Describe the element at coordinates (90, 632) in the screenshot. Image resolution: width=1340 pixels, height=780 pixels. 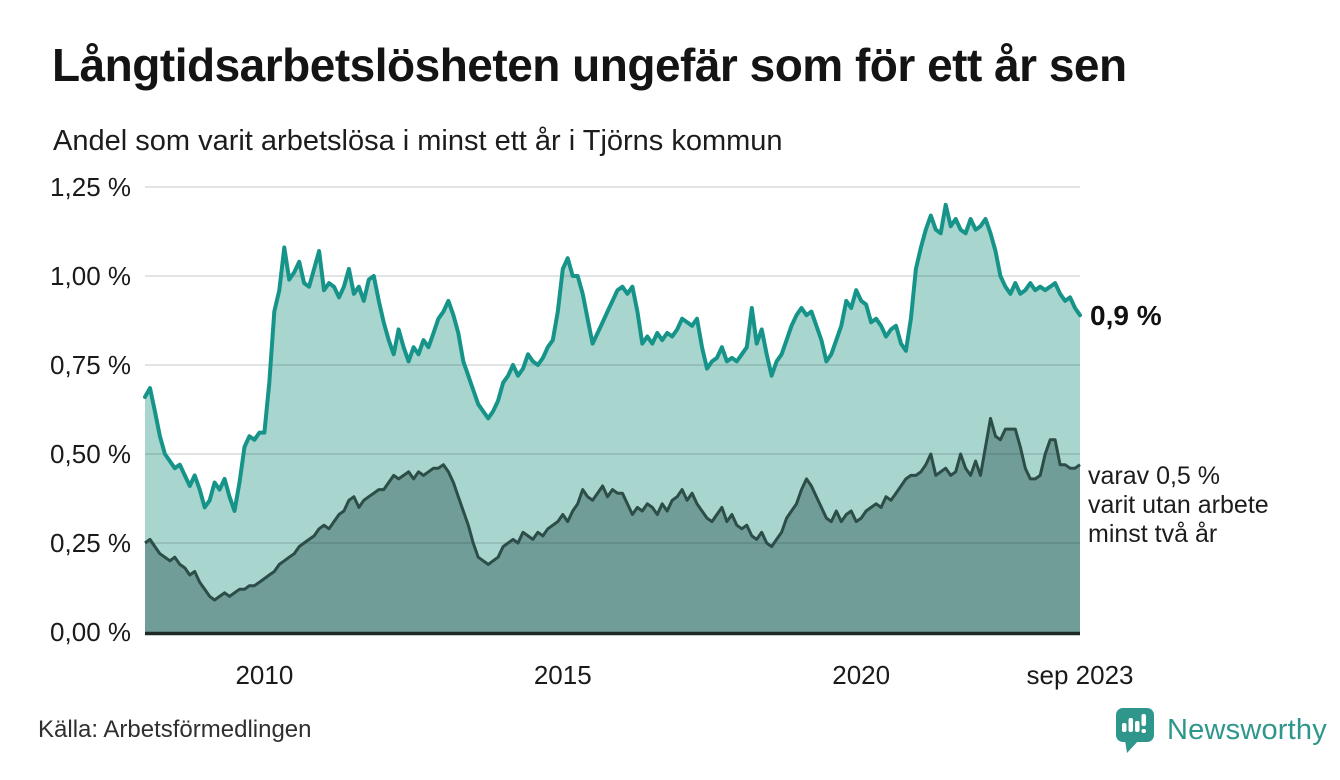
I see `y-tick-label: 0,00 %` at that location.